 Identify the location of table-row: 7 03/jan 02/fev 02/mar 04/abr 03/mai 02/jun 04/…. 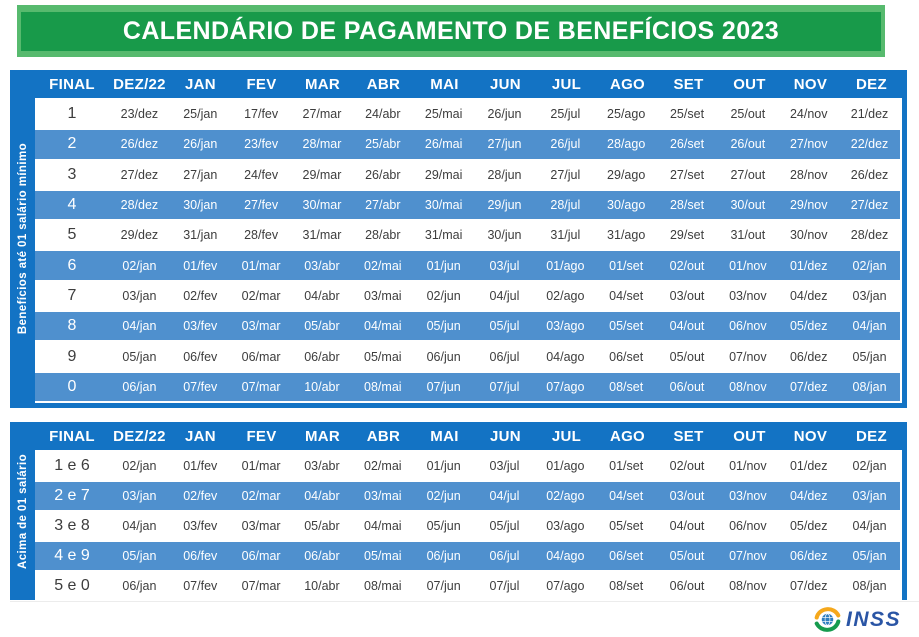
(468, 295).